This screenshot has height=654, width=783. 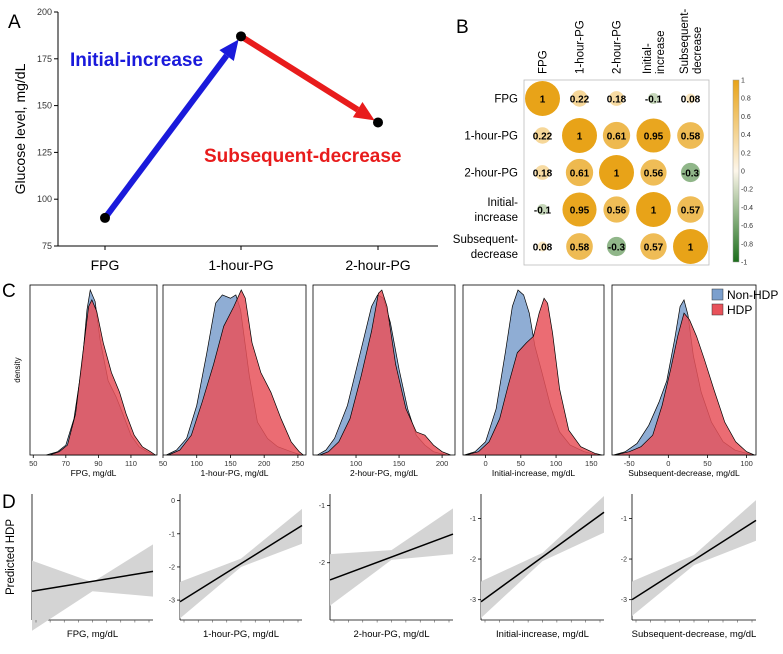 I want to click on col-label: Initial-, so click(x=648, y=58).